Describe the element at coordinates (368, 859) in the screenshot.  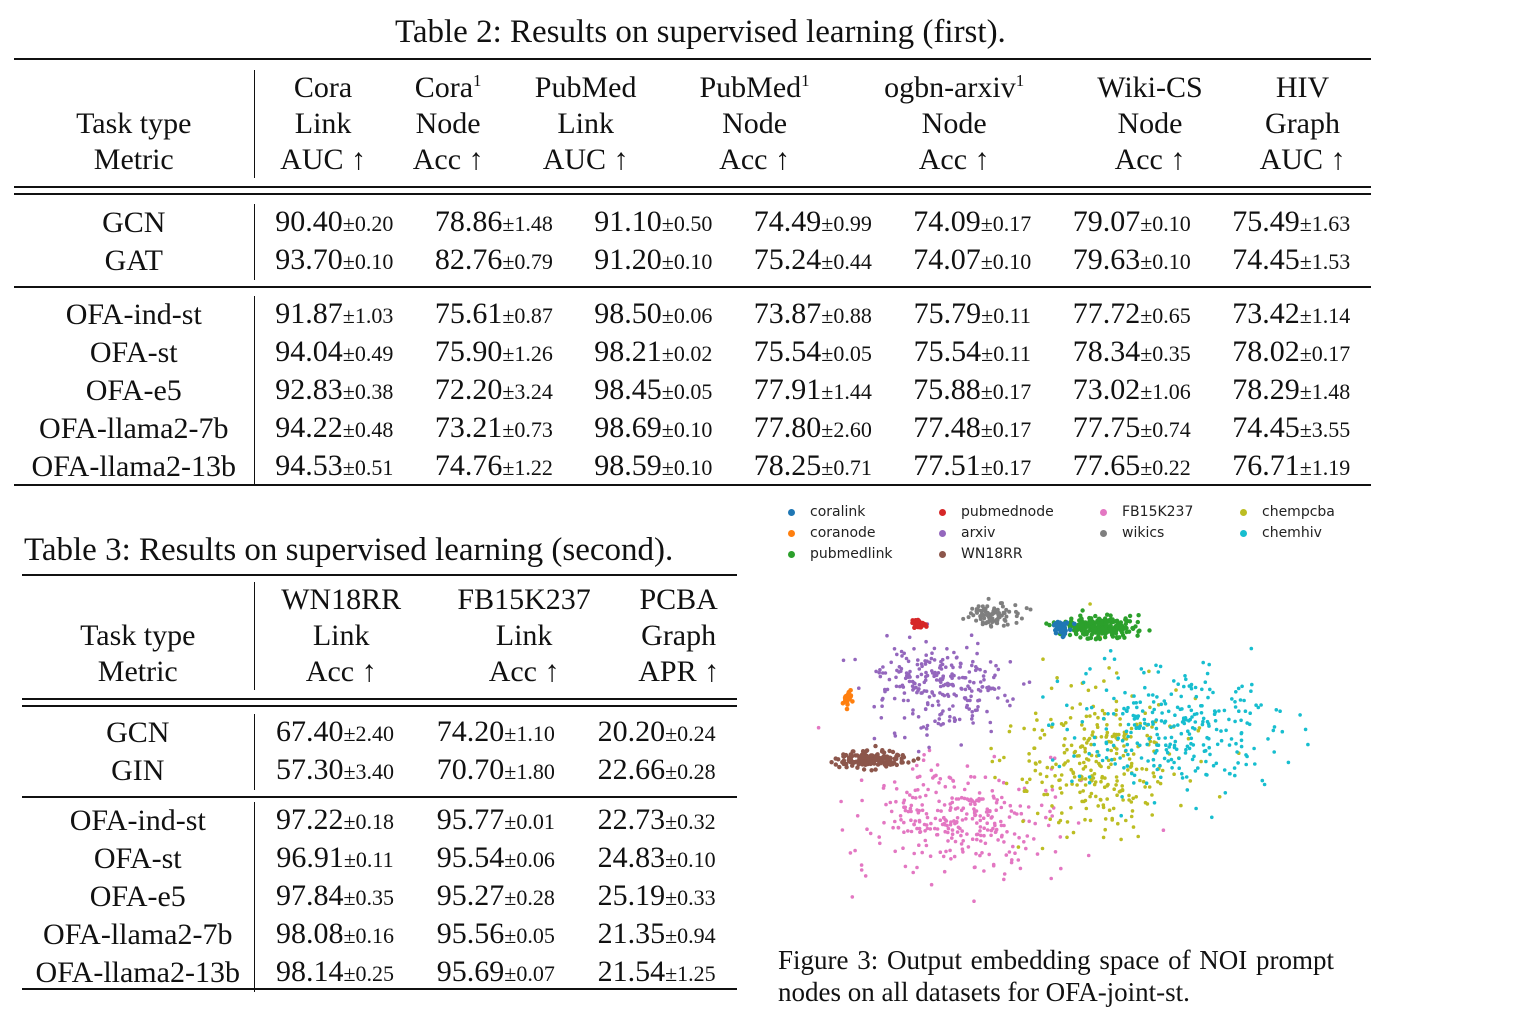
I see `std-value: ±0.11` at that location.